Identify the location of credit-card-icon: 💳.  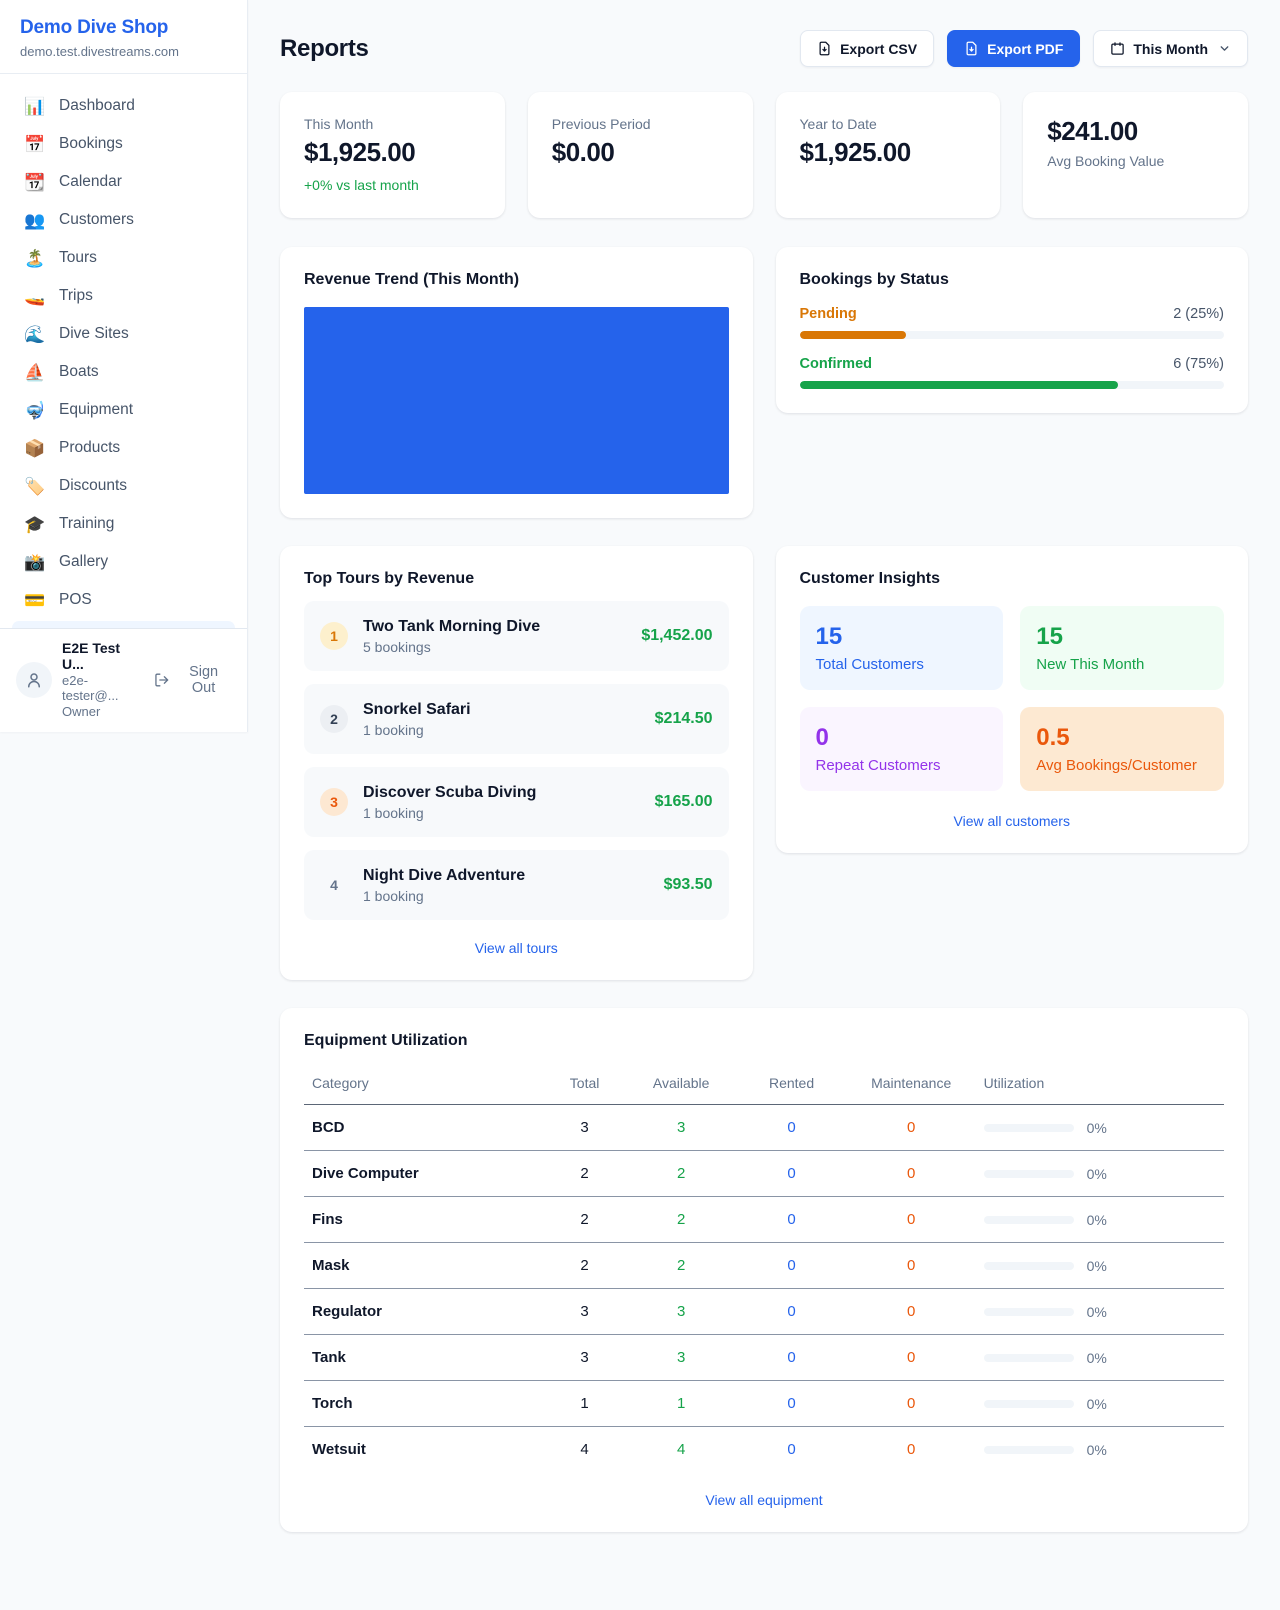
(35, 600).